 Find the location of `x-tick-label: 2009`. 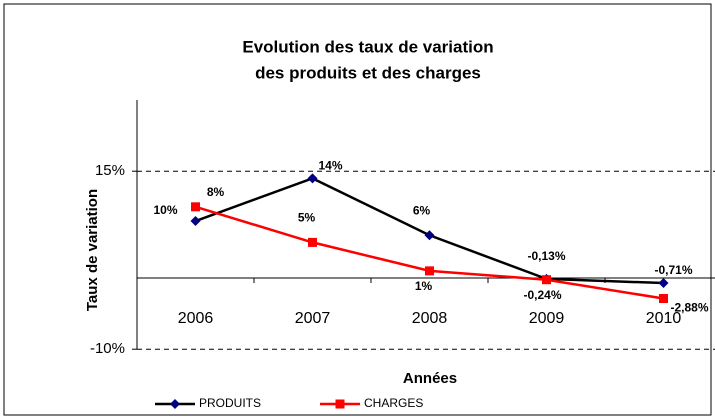

x-tick-label: 2009 is located at coordinates (547, 318).